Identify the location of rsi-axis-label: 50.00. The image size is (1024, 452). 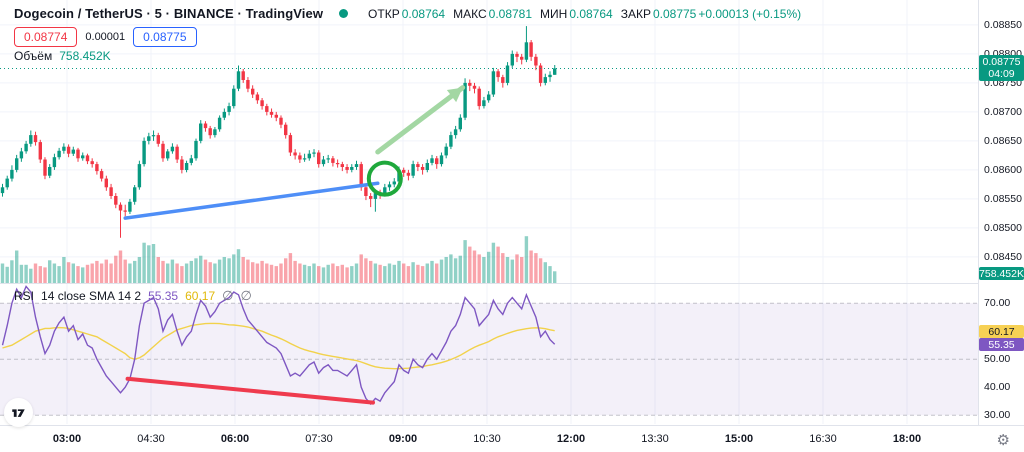
(997, 359).